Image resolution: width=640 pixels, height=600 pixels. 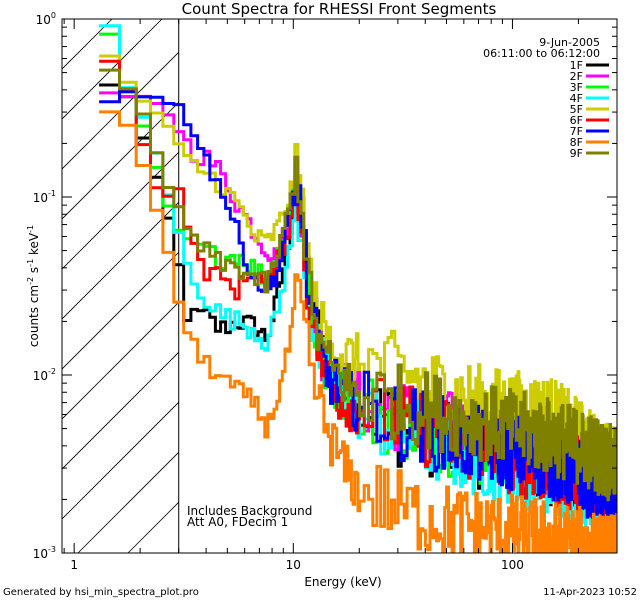 I want to click on legend-label-4F: 4F, so click(x=576, y=98).